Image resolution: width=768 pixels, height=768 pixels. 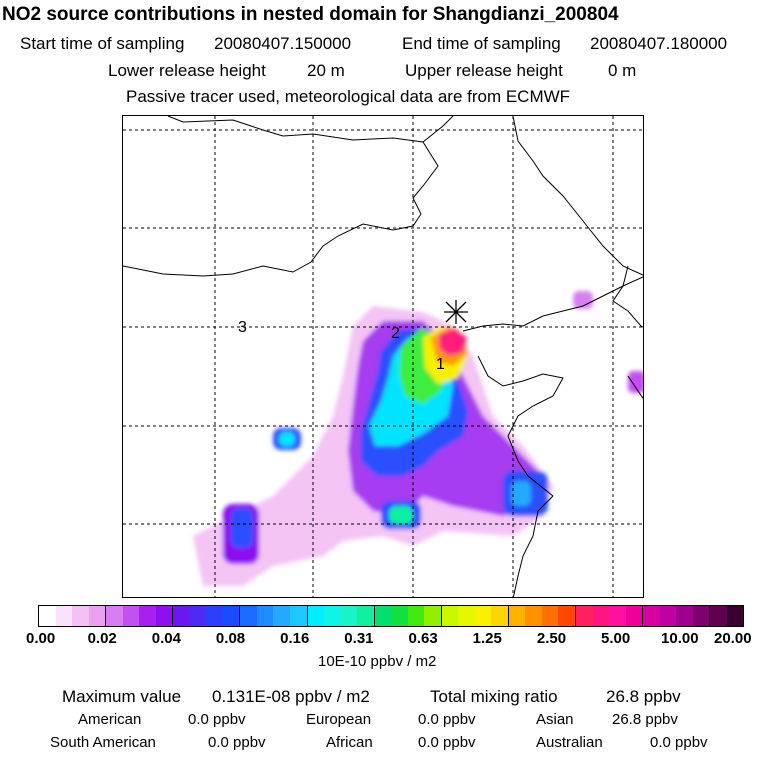 What do you see at coordinates (521, 493) in the screenshot?
I see `patch-east-inner` at bounding box center [521, 493].